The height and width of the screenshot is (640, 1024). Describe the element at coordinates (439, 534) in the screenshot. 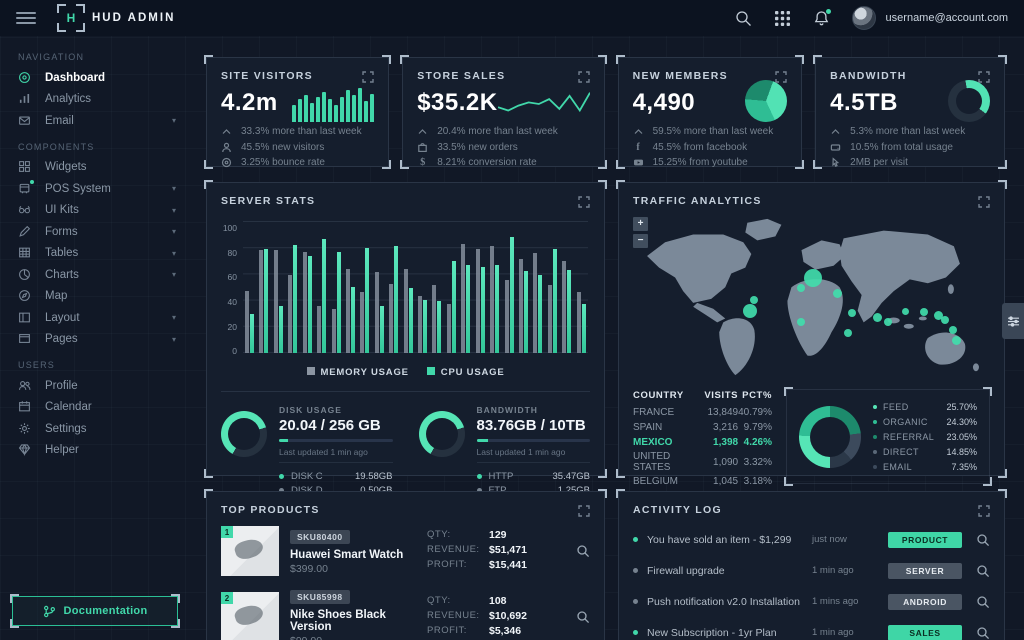

I see `qty-label: QTY:` at that location.